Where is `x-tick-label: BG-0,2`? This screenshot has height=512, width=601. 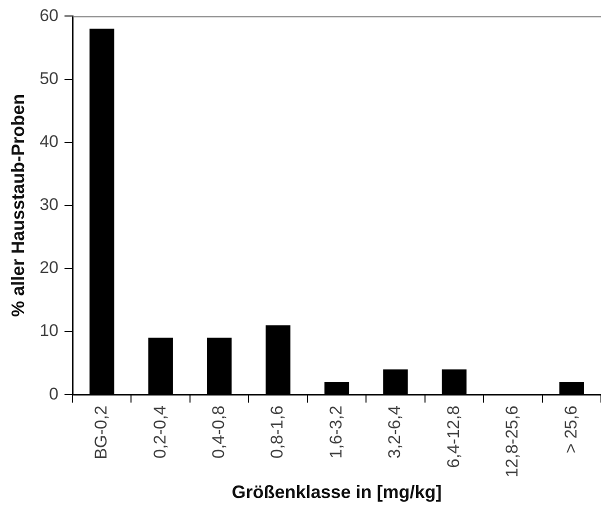
x-tick-label: BG-0,2 is located at coordinates (101, 433).